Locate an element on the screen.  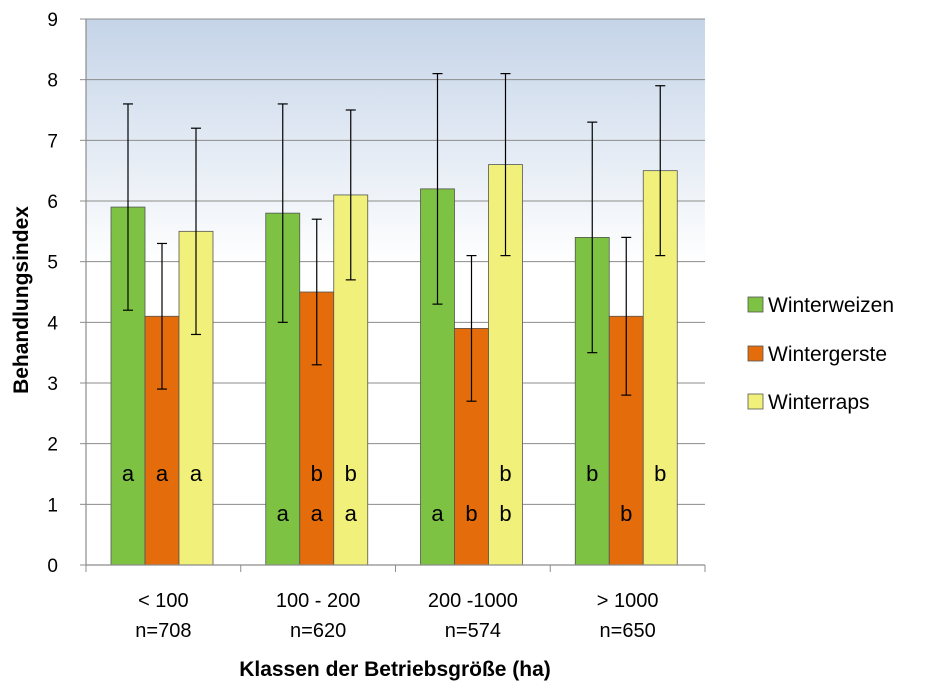
y-tick-label: 8 is located at coordinates (52, 81).